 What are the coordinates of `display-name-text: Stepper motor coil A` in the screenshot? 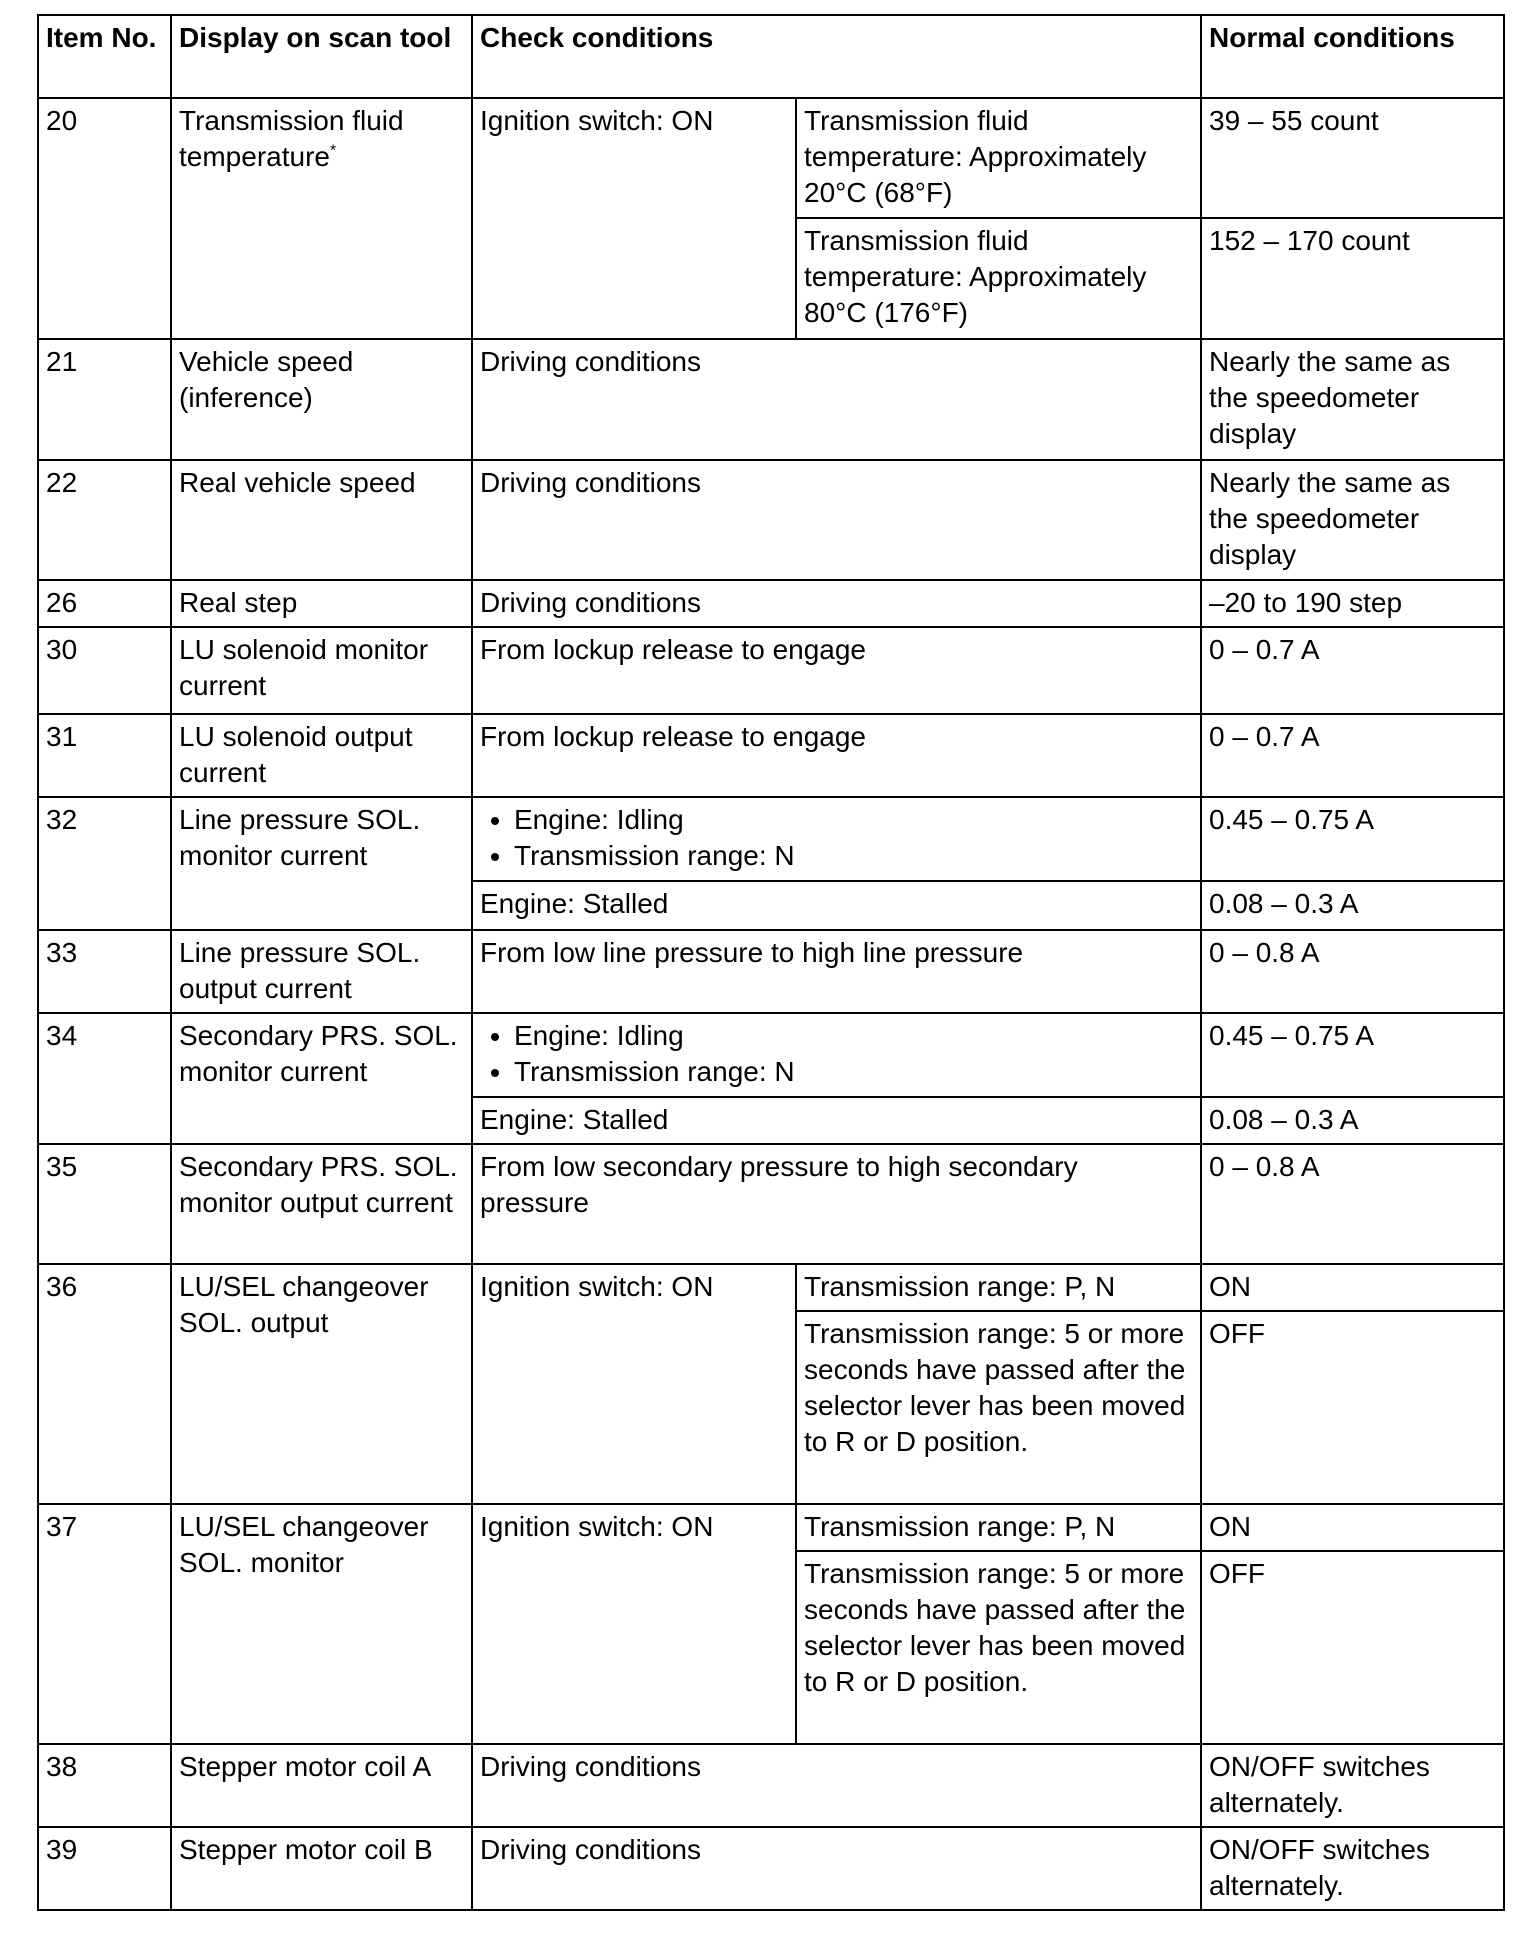 It's located at (305, 1766).